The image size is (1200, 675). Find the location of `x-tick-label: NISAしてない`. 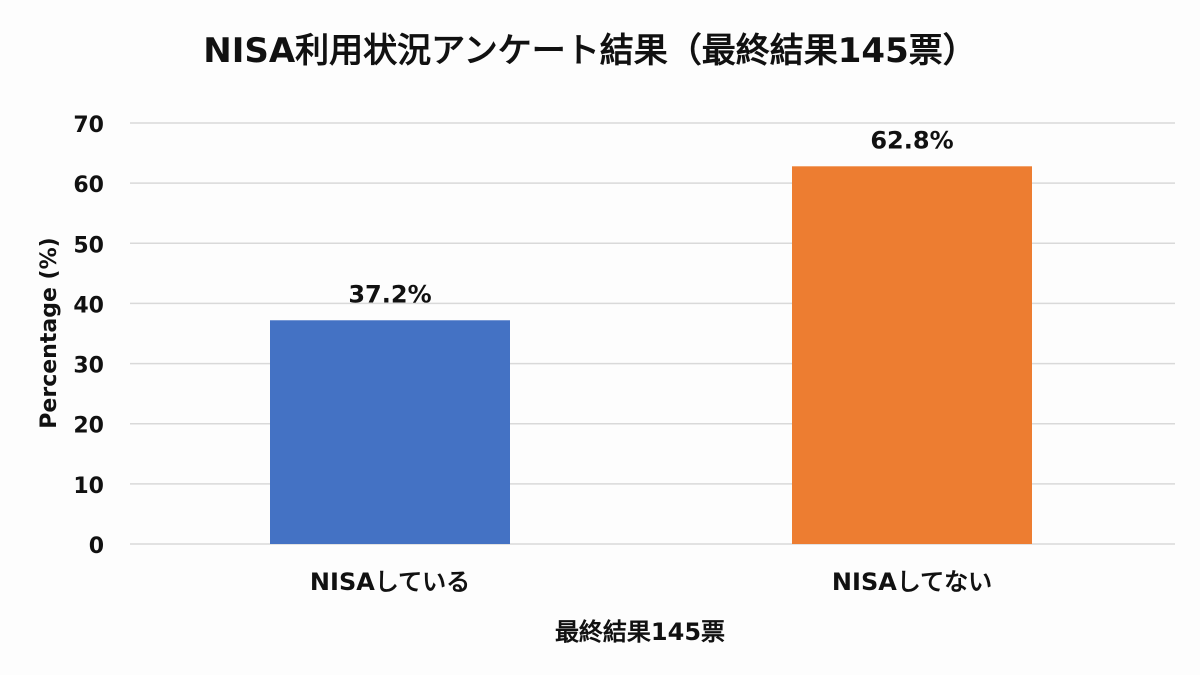

x-tick-label: NISAしてない is located at coordinates (912, 582).